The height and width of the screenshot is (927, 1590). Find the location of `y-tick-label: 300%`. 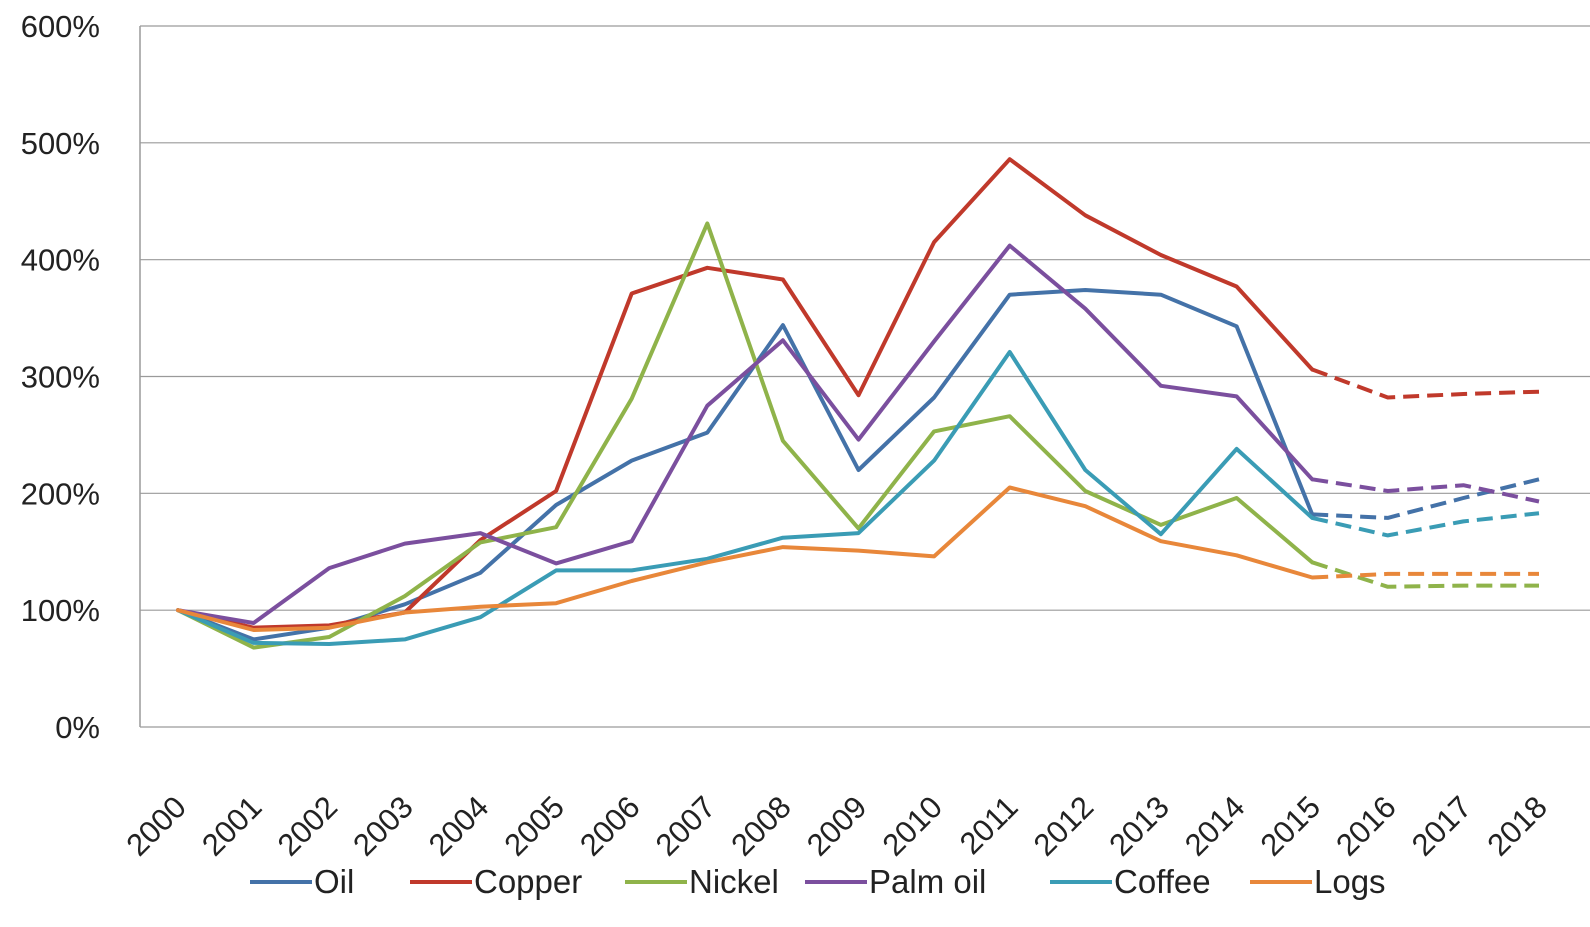

y-tick-label: 300% is located at coordinates (60, 377).